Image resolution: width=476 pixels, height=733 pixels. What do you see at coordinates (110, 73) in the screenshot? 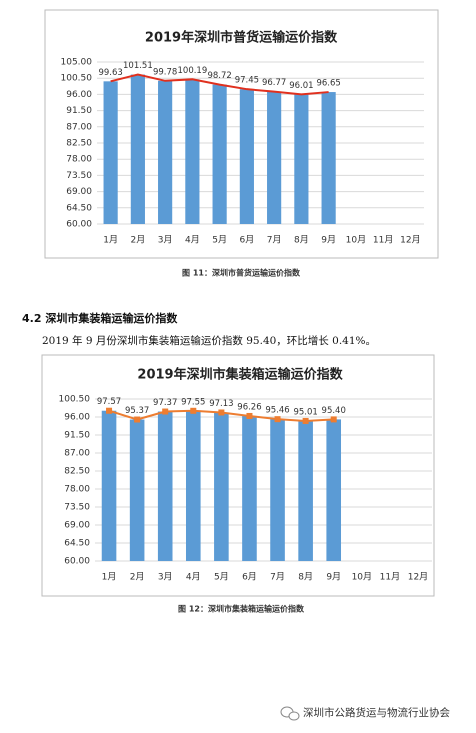
I see `data-label: 99.63` at bounding box center [110, 73].